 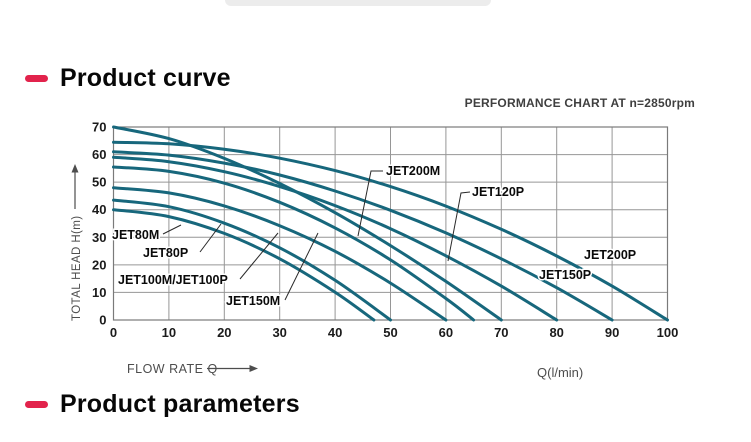 What do you see at coordinates (99, 237) in the screenshot?
I see `y-tick-label: 30` at bounding box center [99, 237].